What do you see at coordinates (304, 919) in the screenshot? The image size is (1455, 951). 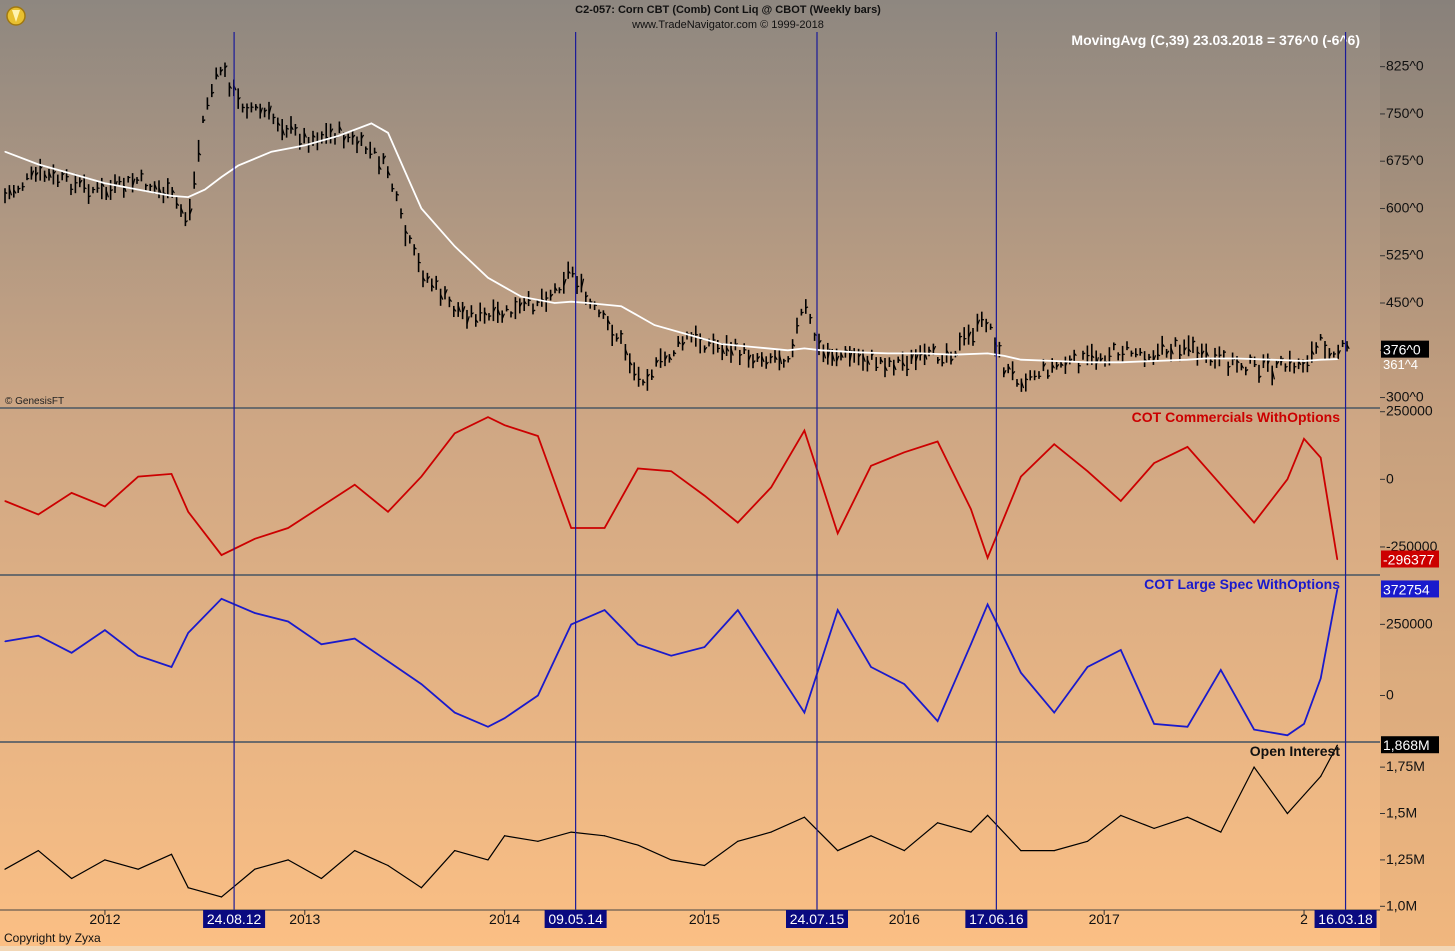 I see `x-tick-label: 2013` at bounding box center [304, 919].